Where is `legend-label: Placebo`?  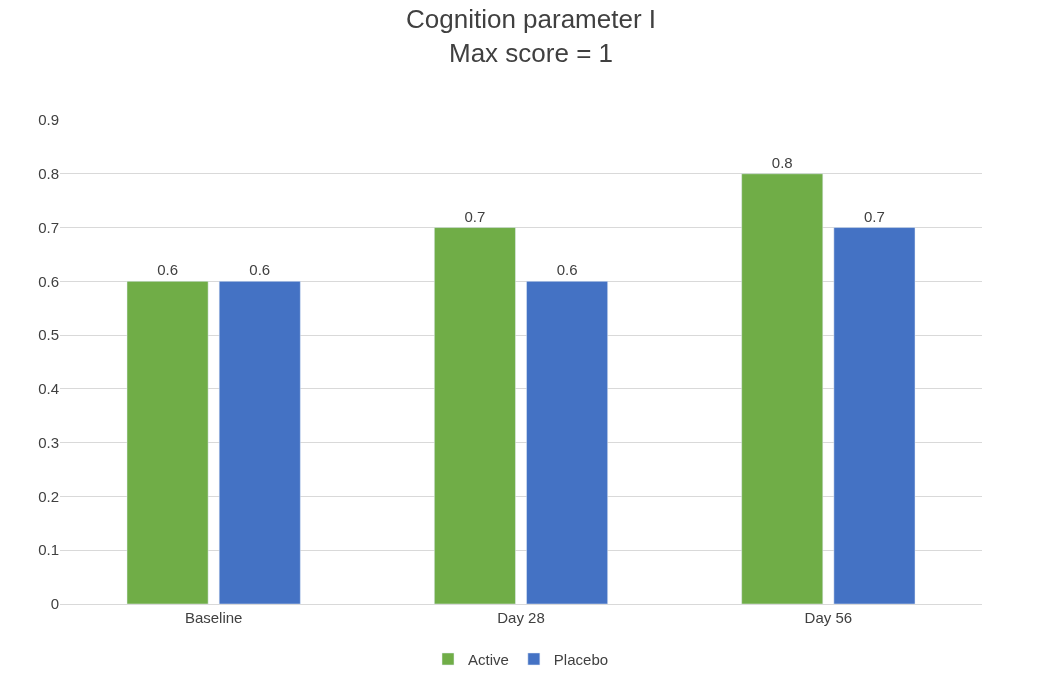 legend-label: Placebo is located at coordinates (581, 659).